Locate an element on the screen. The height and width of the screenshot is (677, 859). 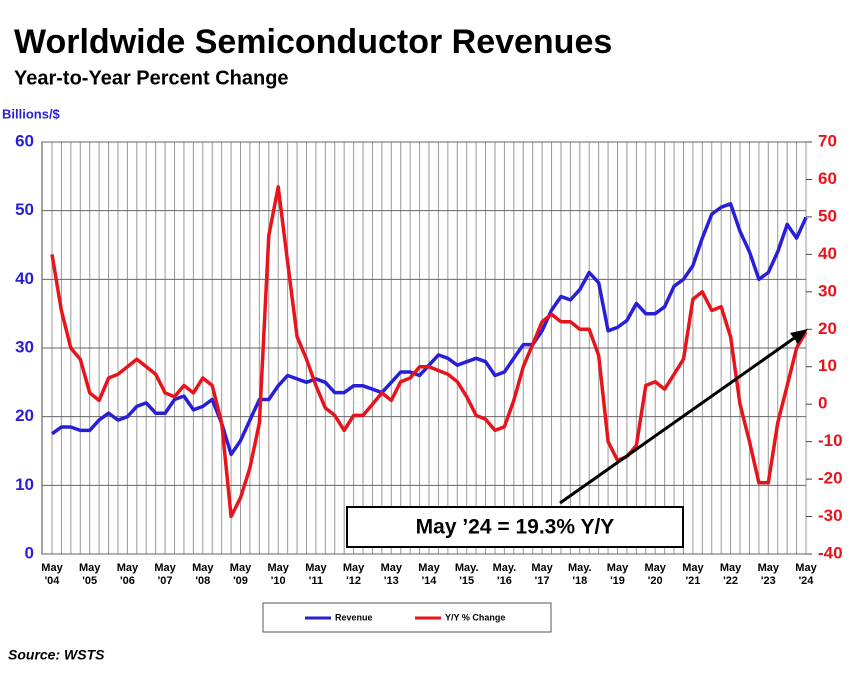
y-tick-label: 10 is located at coordinates (24, 484).